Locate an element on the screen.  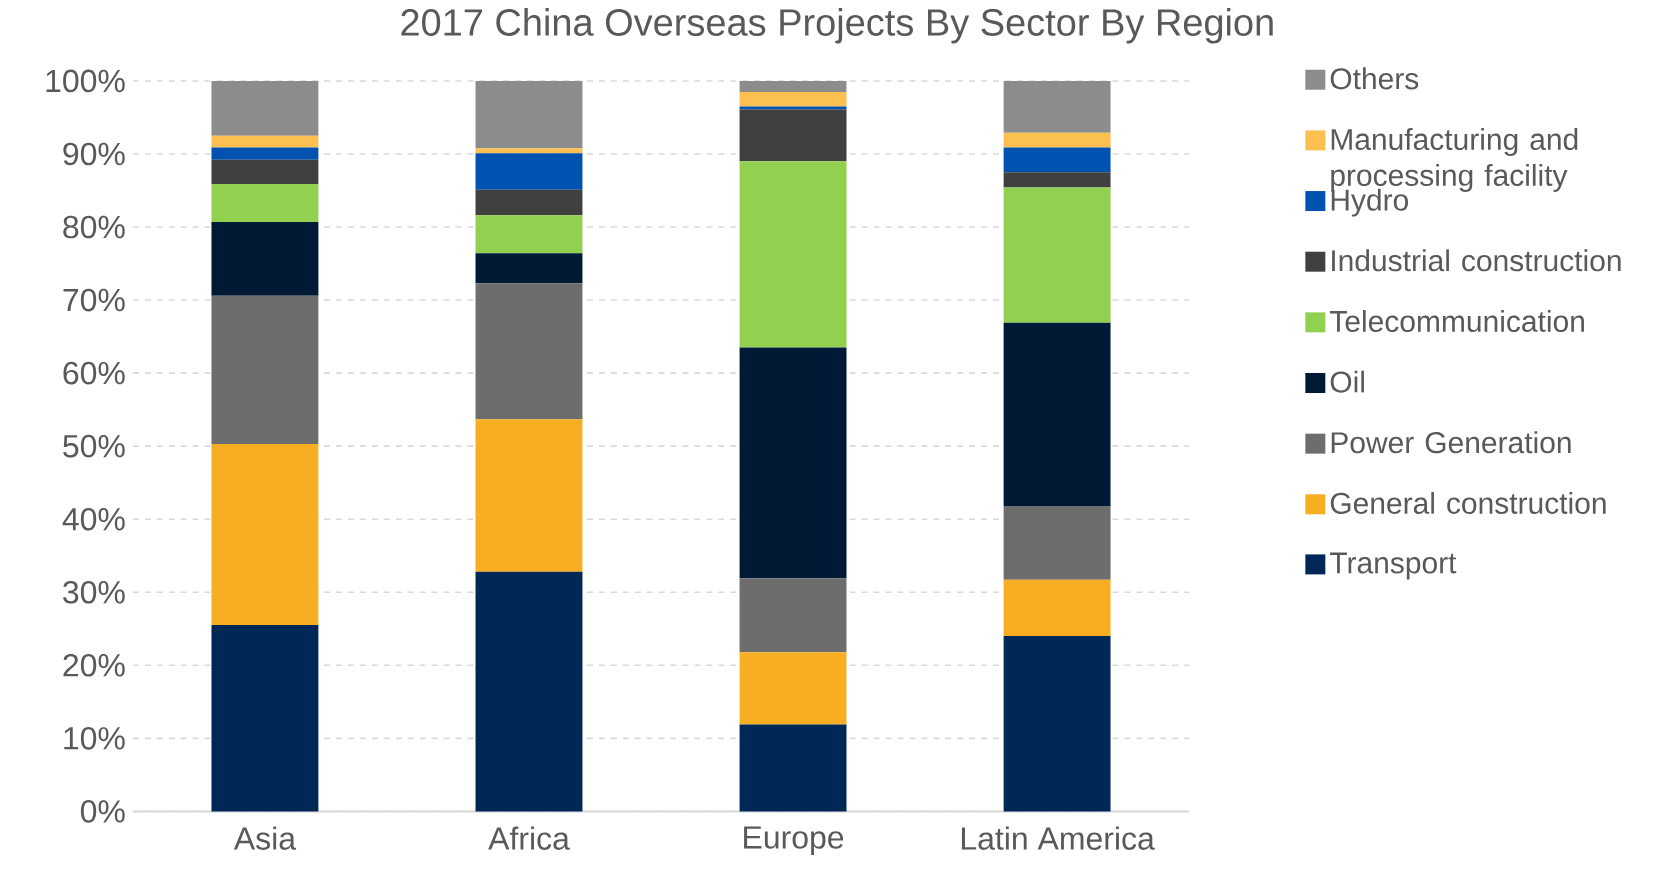
legend-label: Oil is located at coordinates (1347, 381).